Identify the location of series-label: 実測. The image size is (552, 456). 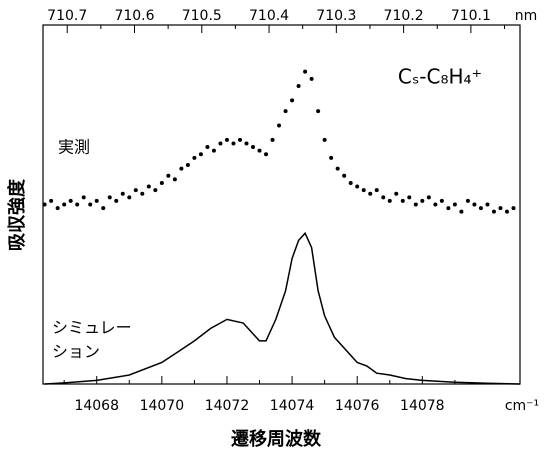
(74, 147).